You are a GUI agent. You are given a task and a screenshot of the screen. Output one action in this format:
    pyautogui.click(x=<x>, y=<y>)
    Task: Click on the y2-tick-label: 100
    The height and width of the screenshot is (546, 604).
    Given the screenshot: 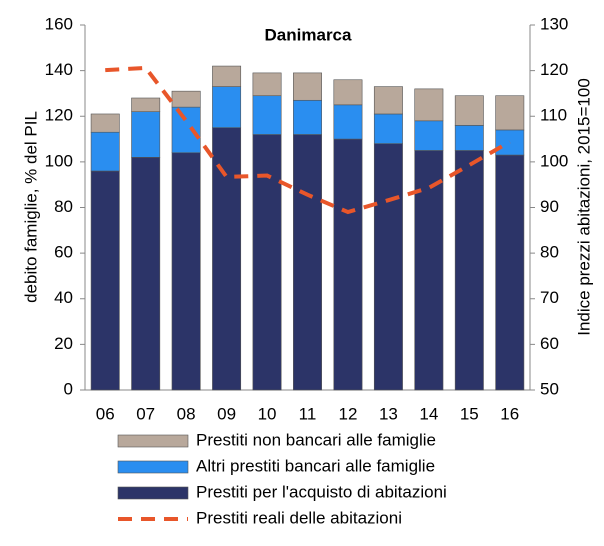 What is the action you would take?
    pyautogui.click(x=554, y=160)
    